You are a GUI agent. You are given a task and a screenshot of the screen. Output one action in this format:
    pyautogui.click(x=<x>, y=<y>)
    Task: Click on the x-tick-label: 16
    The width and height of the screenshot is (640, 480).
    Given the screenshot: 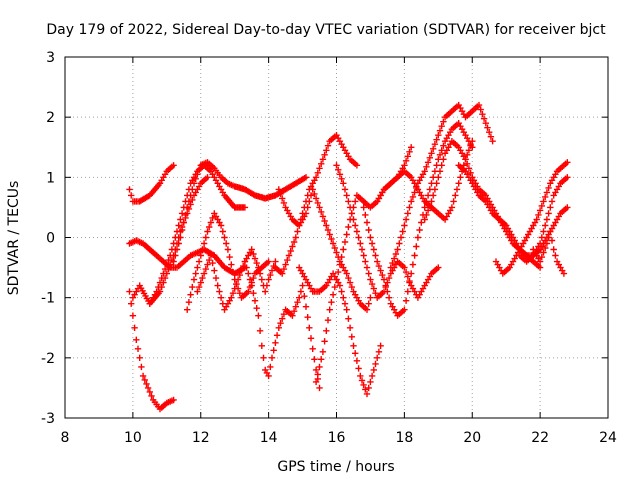 What is the action you would take?
    pyautogui.click(x=337, y=438)
    